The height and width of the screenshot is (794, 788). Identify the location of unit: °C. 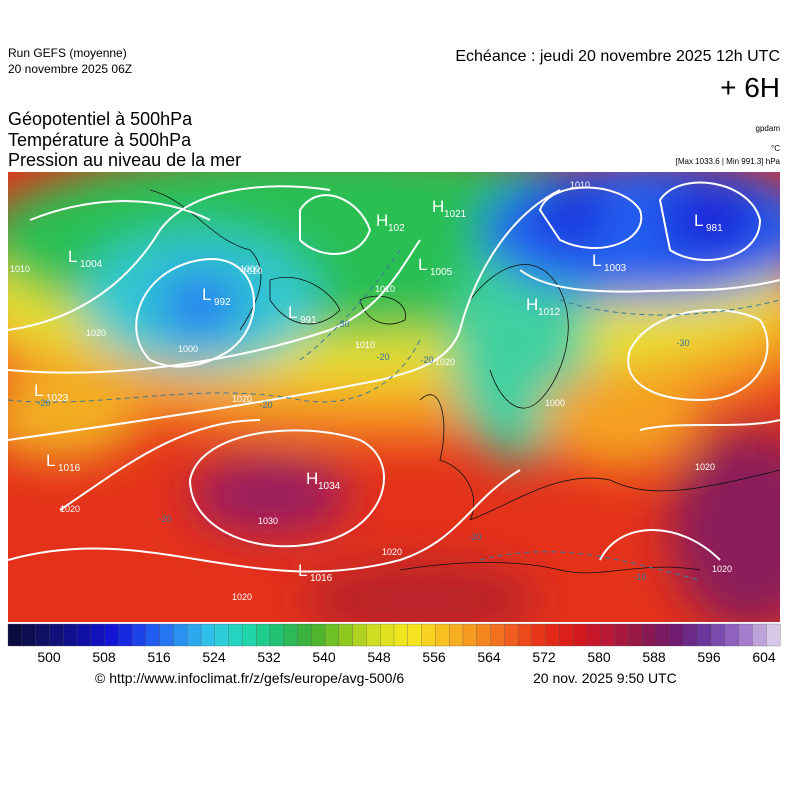
(775, 148).